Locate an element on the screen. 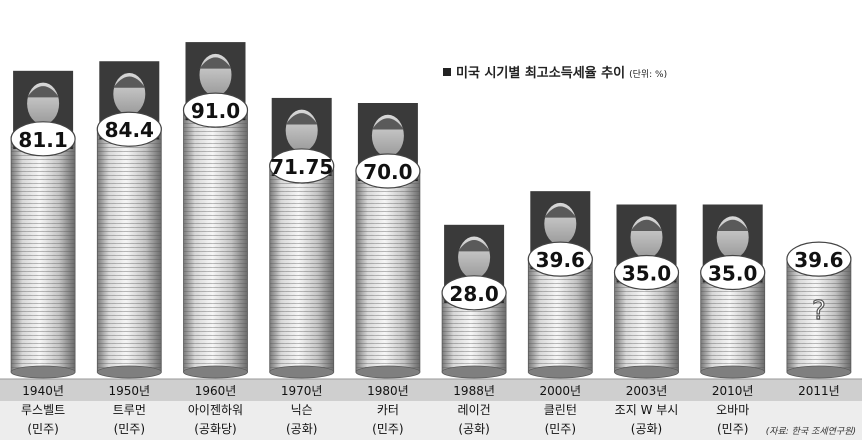 The width and height of the screenshot is (862, 440). party-label-4: (공화) is located at coordinates (301, 429).